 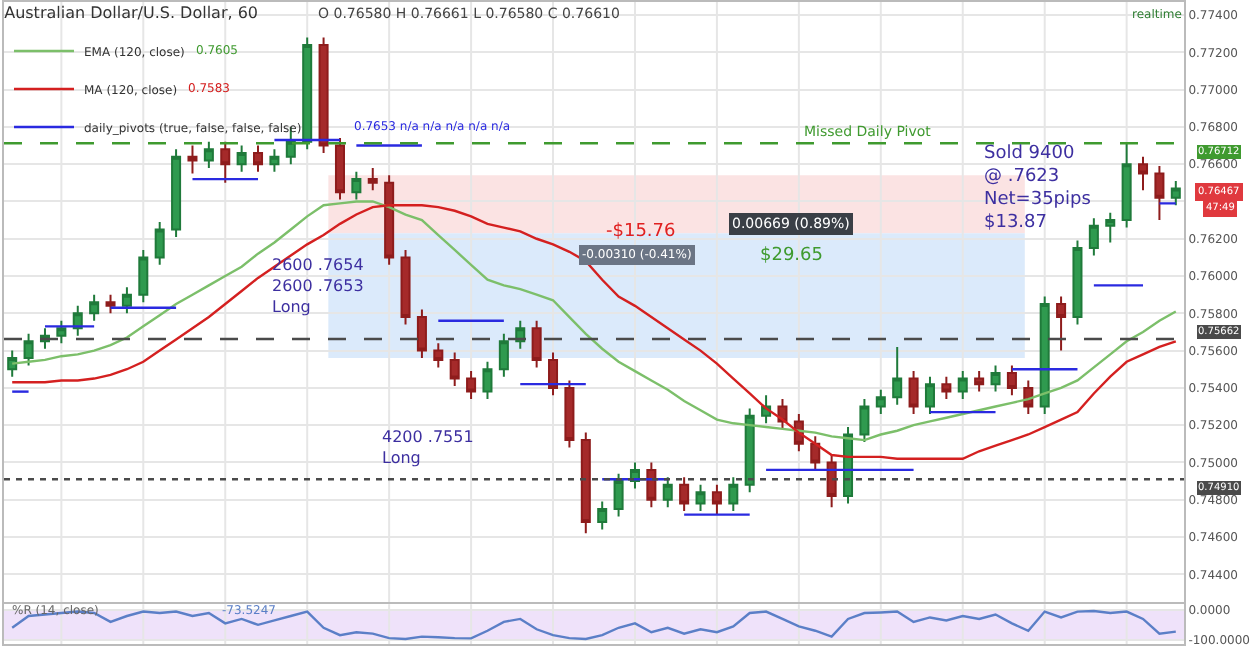 What do you see at coordinates (428, 447) in the screenshot?
I see `annotation: 4200 .7551 Long` at bounding box center [428, 447].